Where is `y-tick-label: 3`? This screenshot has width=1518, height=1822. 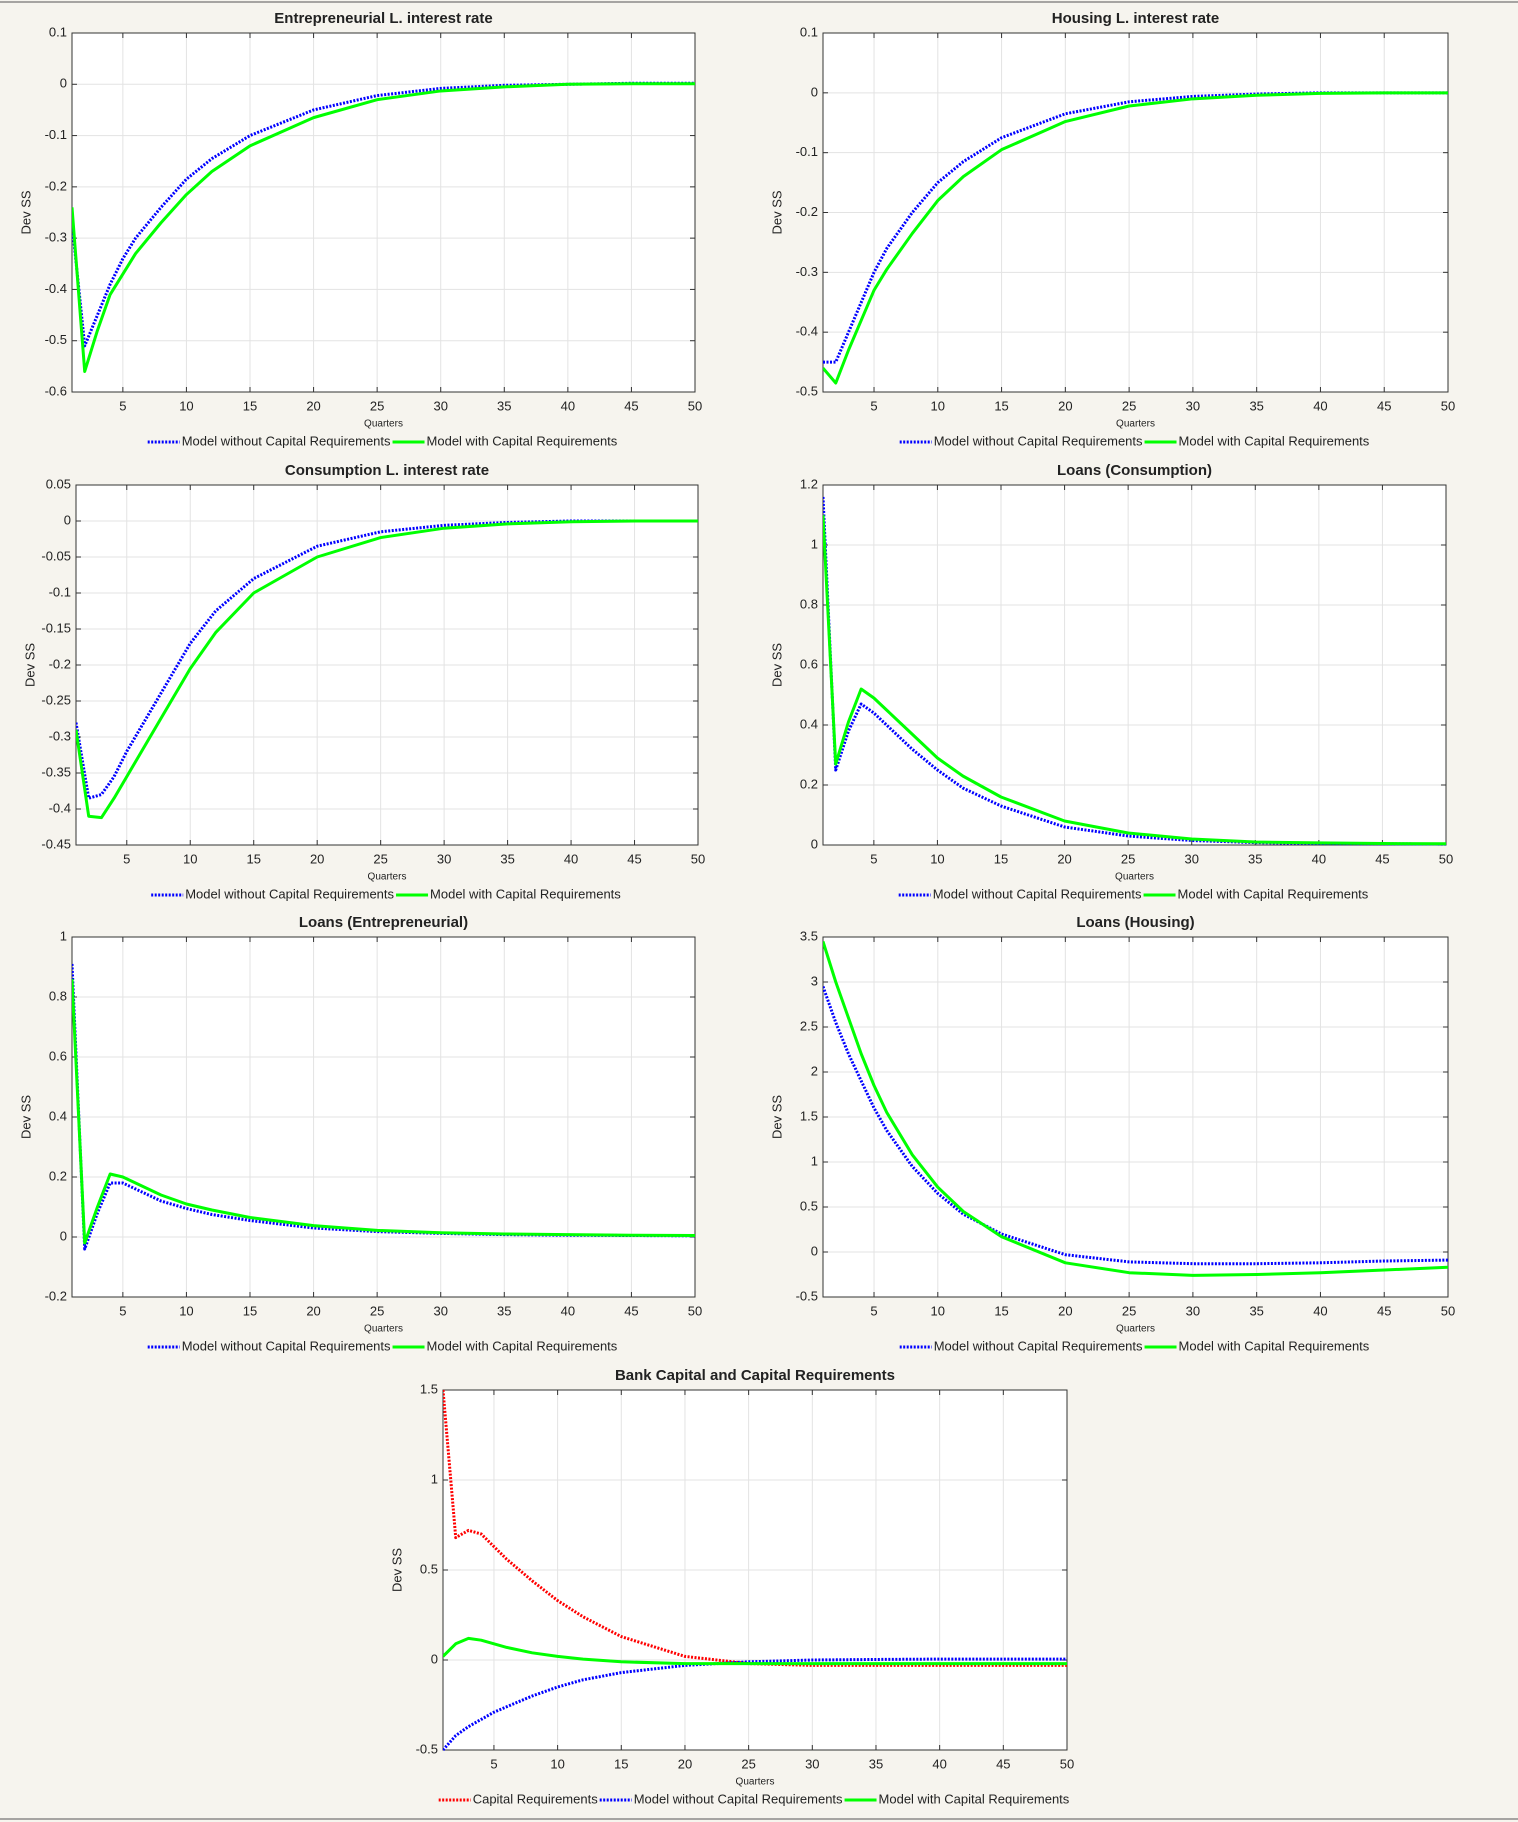
y-tick-label: 3 is located at coordinates (814, 980).